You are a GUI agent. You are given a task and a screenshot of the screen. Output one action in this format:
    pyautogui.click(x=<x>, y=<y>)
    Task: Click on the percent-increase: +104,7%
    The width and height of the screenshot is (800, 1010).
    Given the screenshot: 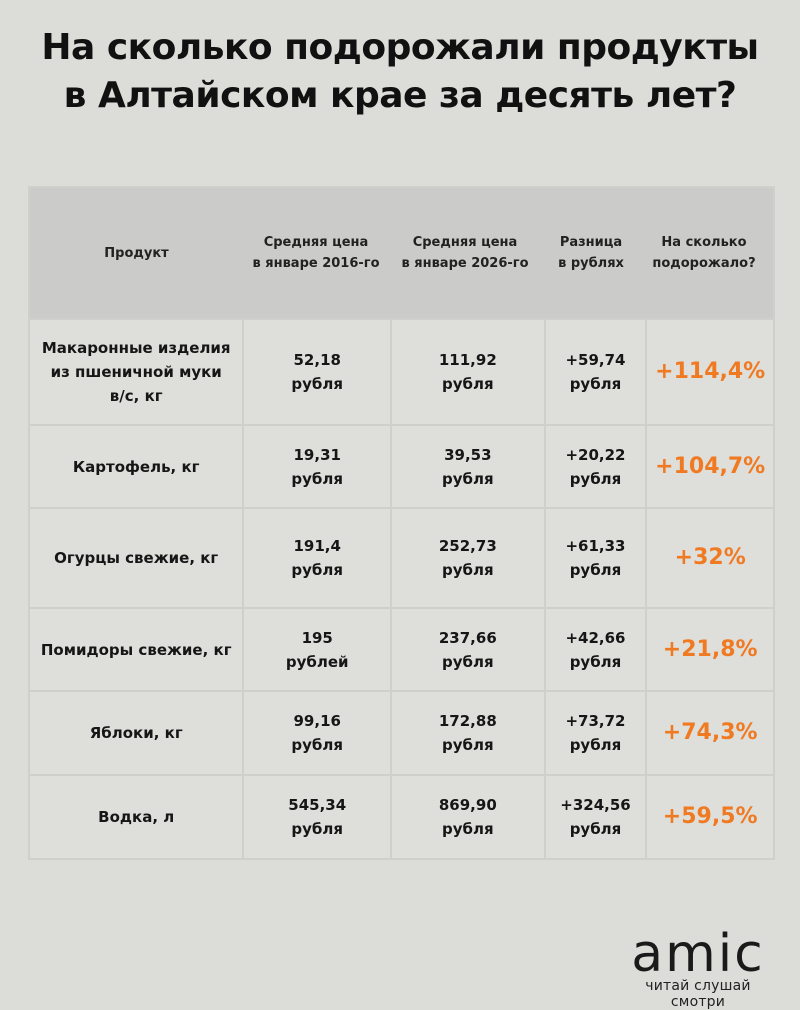 What is the action you would take?
    pyautogui.click(x=710, y=466)
    